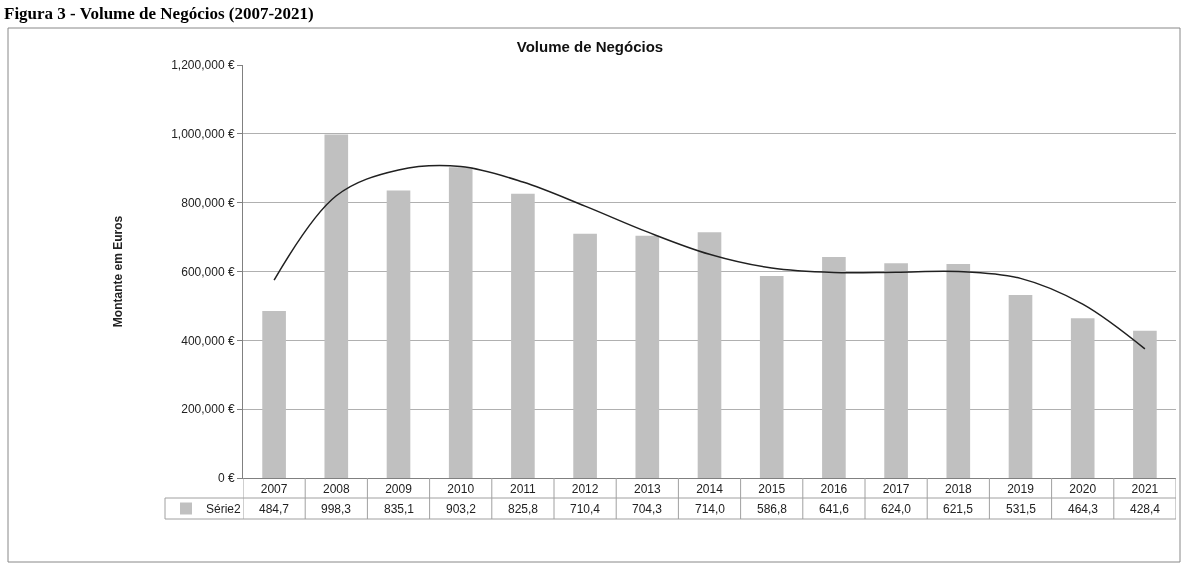  Describe the element at coordinates (118, 271) in the screenshot. I see `y-axis-title: Montante em Euros` at that location.